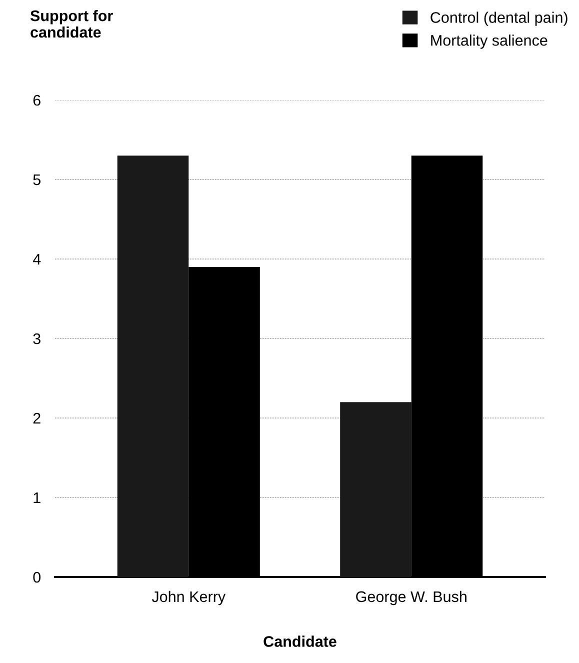 The height and width of the screenshot is (663, 579). What do you see at coordinates (36, 100) in the screenshot?
I see `y-tick-label: 6` at bounding box center [36, 100].